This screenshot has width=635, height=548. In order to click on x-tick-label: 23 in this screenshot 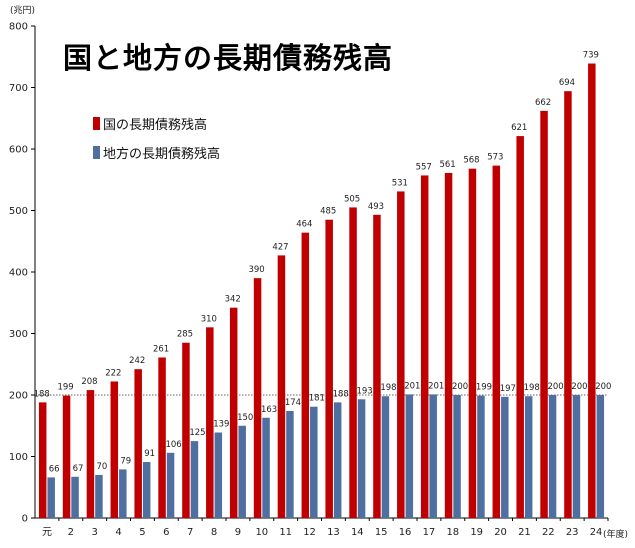, I will do `click(572, 532)`.